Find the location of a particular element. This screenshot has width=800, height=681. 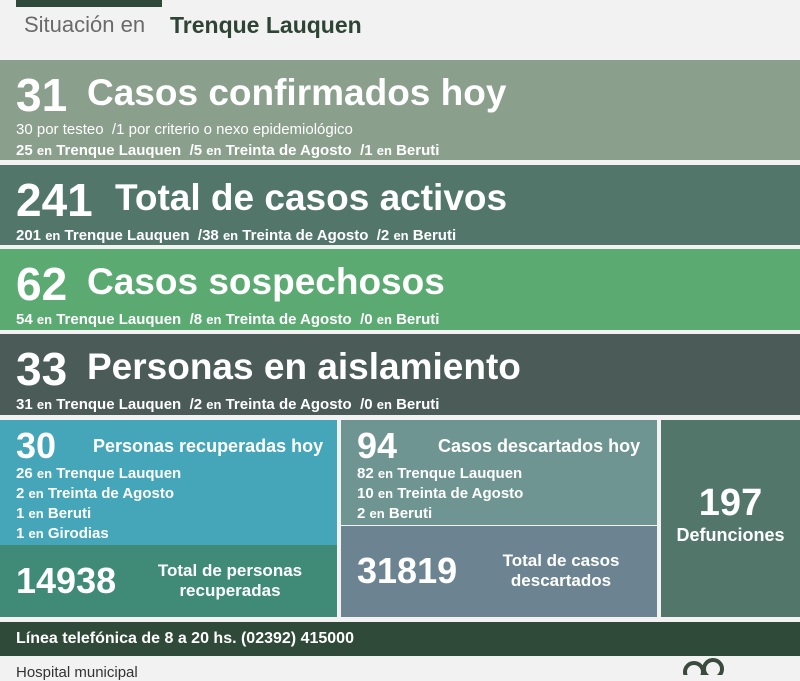

logo-icon is located at coordinates (703, 666).